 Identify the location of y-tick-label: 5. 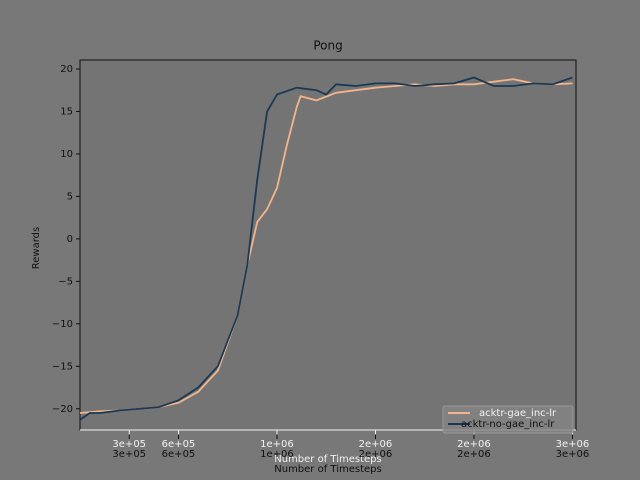
(70, 196).